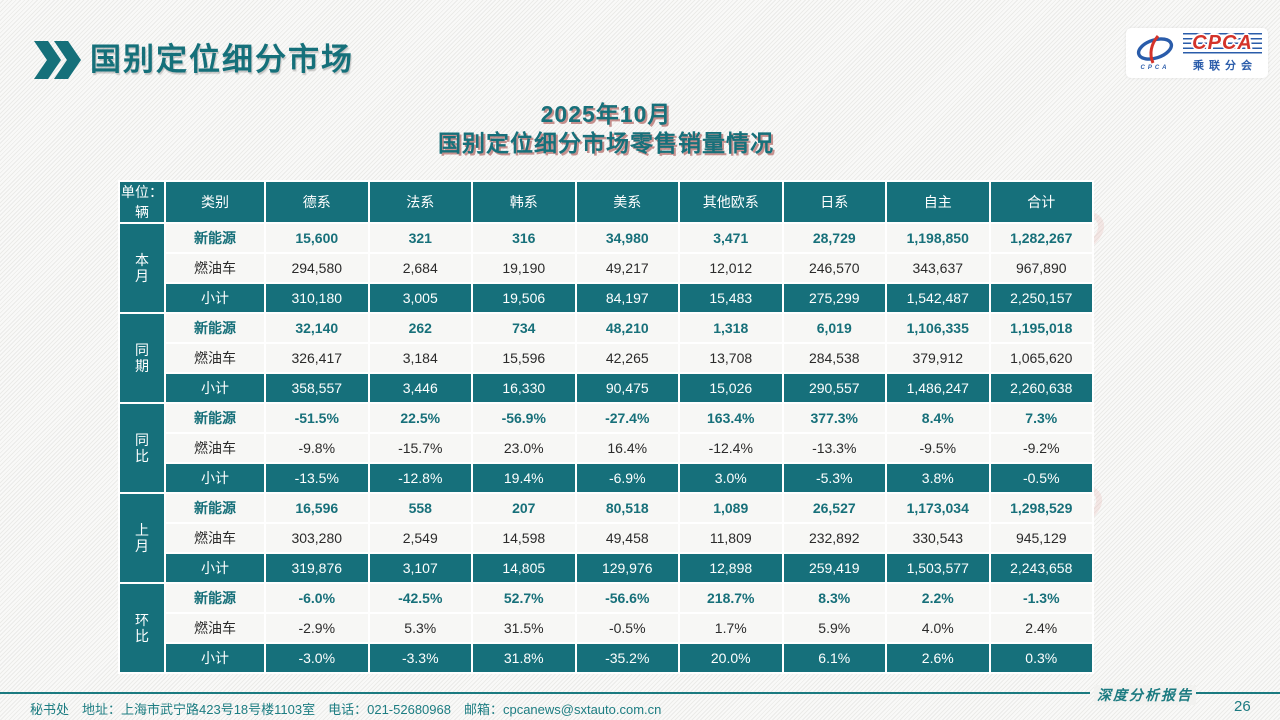  I want to click on table-cell: 31.5%, so click(524, 628).